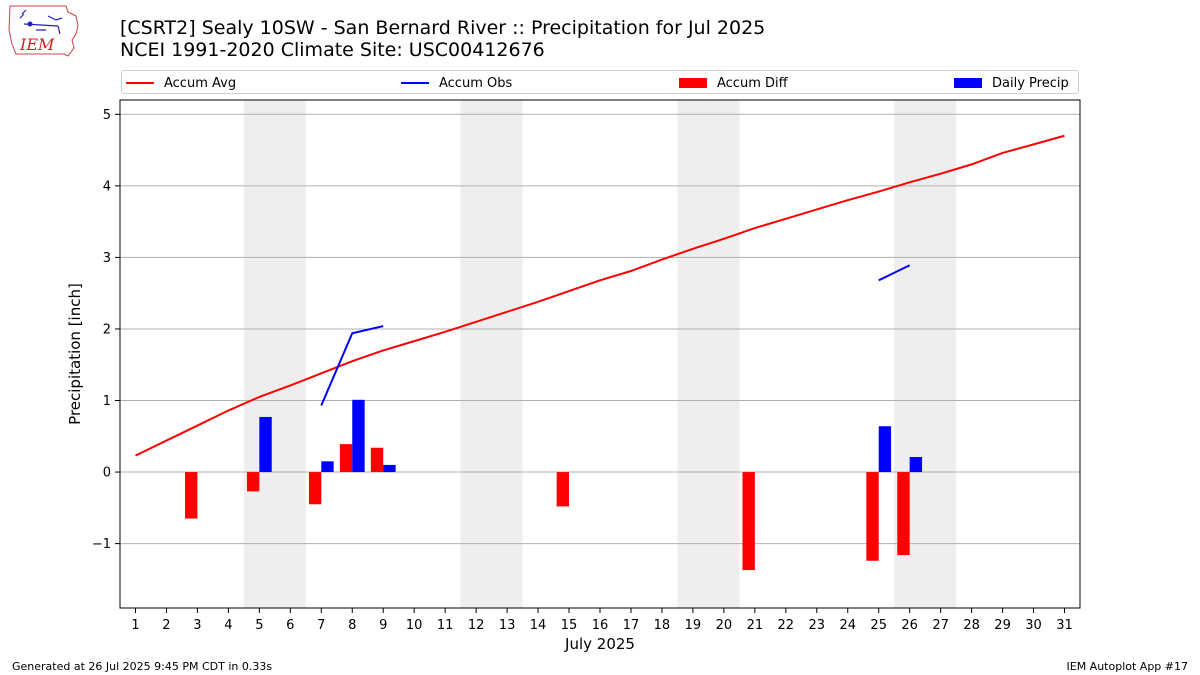 Image resolution: width=1200 pixels, height=675 pixels. What do you see at coordinates (1064, 625) in the screenshot?
I see `x-tick-label-31: 31` at bounding box center [1064, 625].